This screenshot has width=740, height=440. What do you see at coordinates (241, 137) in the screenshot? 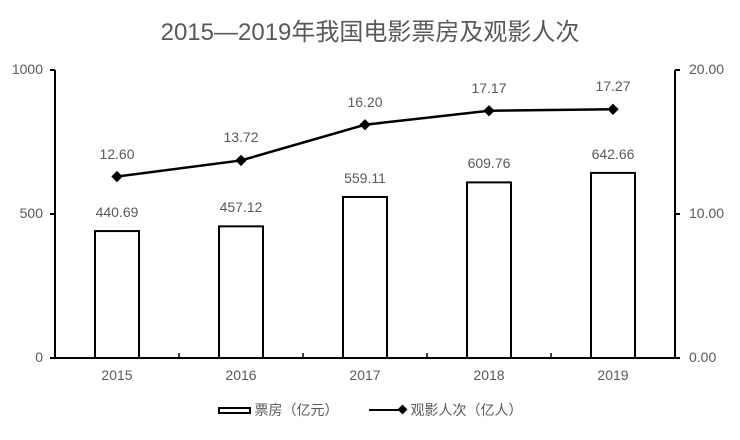
I see `line-value-label: 13.72` at bounding box center [241, 137].